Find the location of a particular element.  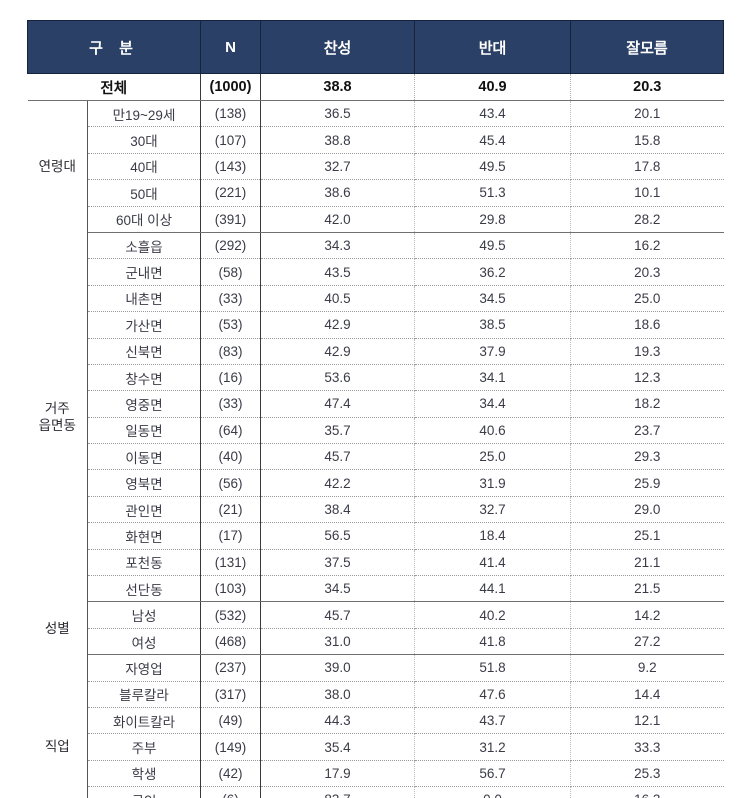

row-agree: 32.7 is located at coordinates (337, 167).